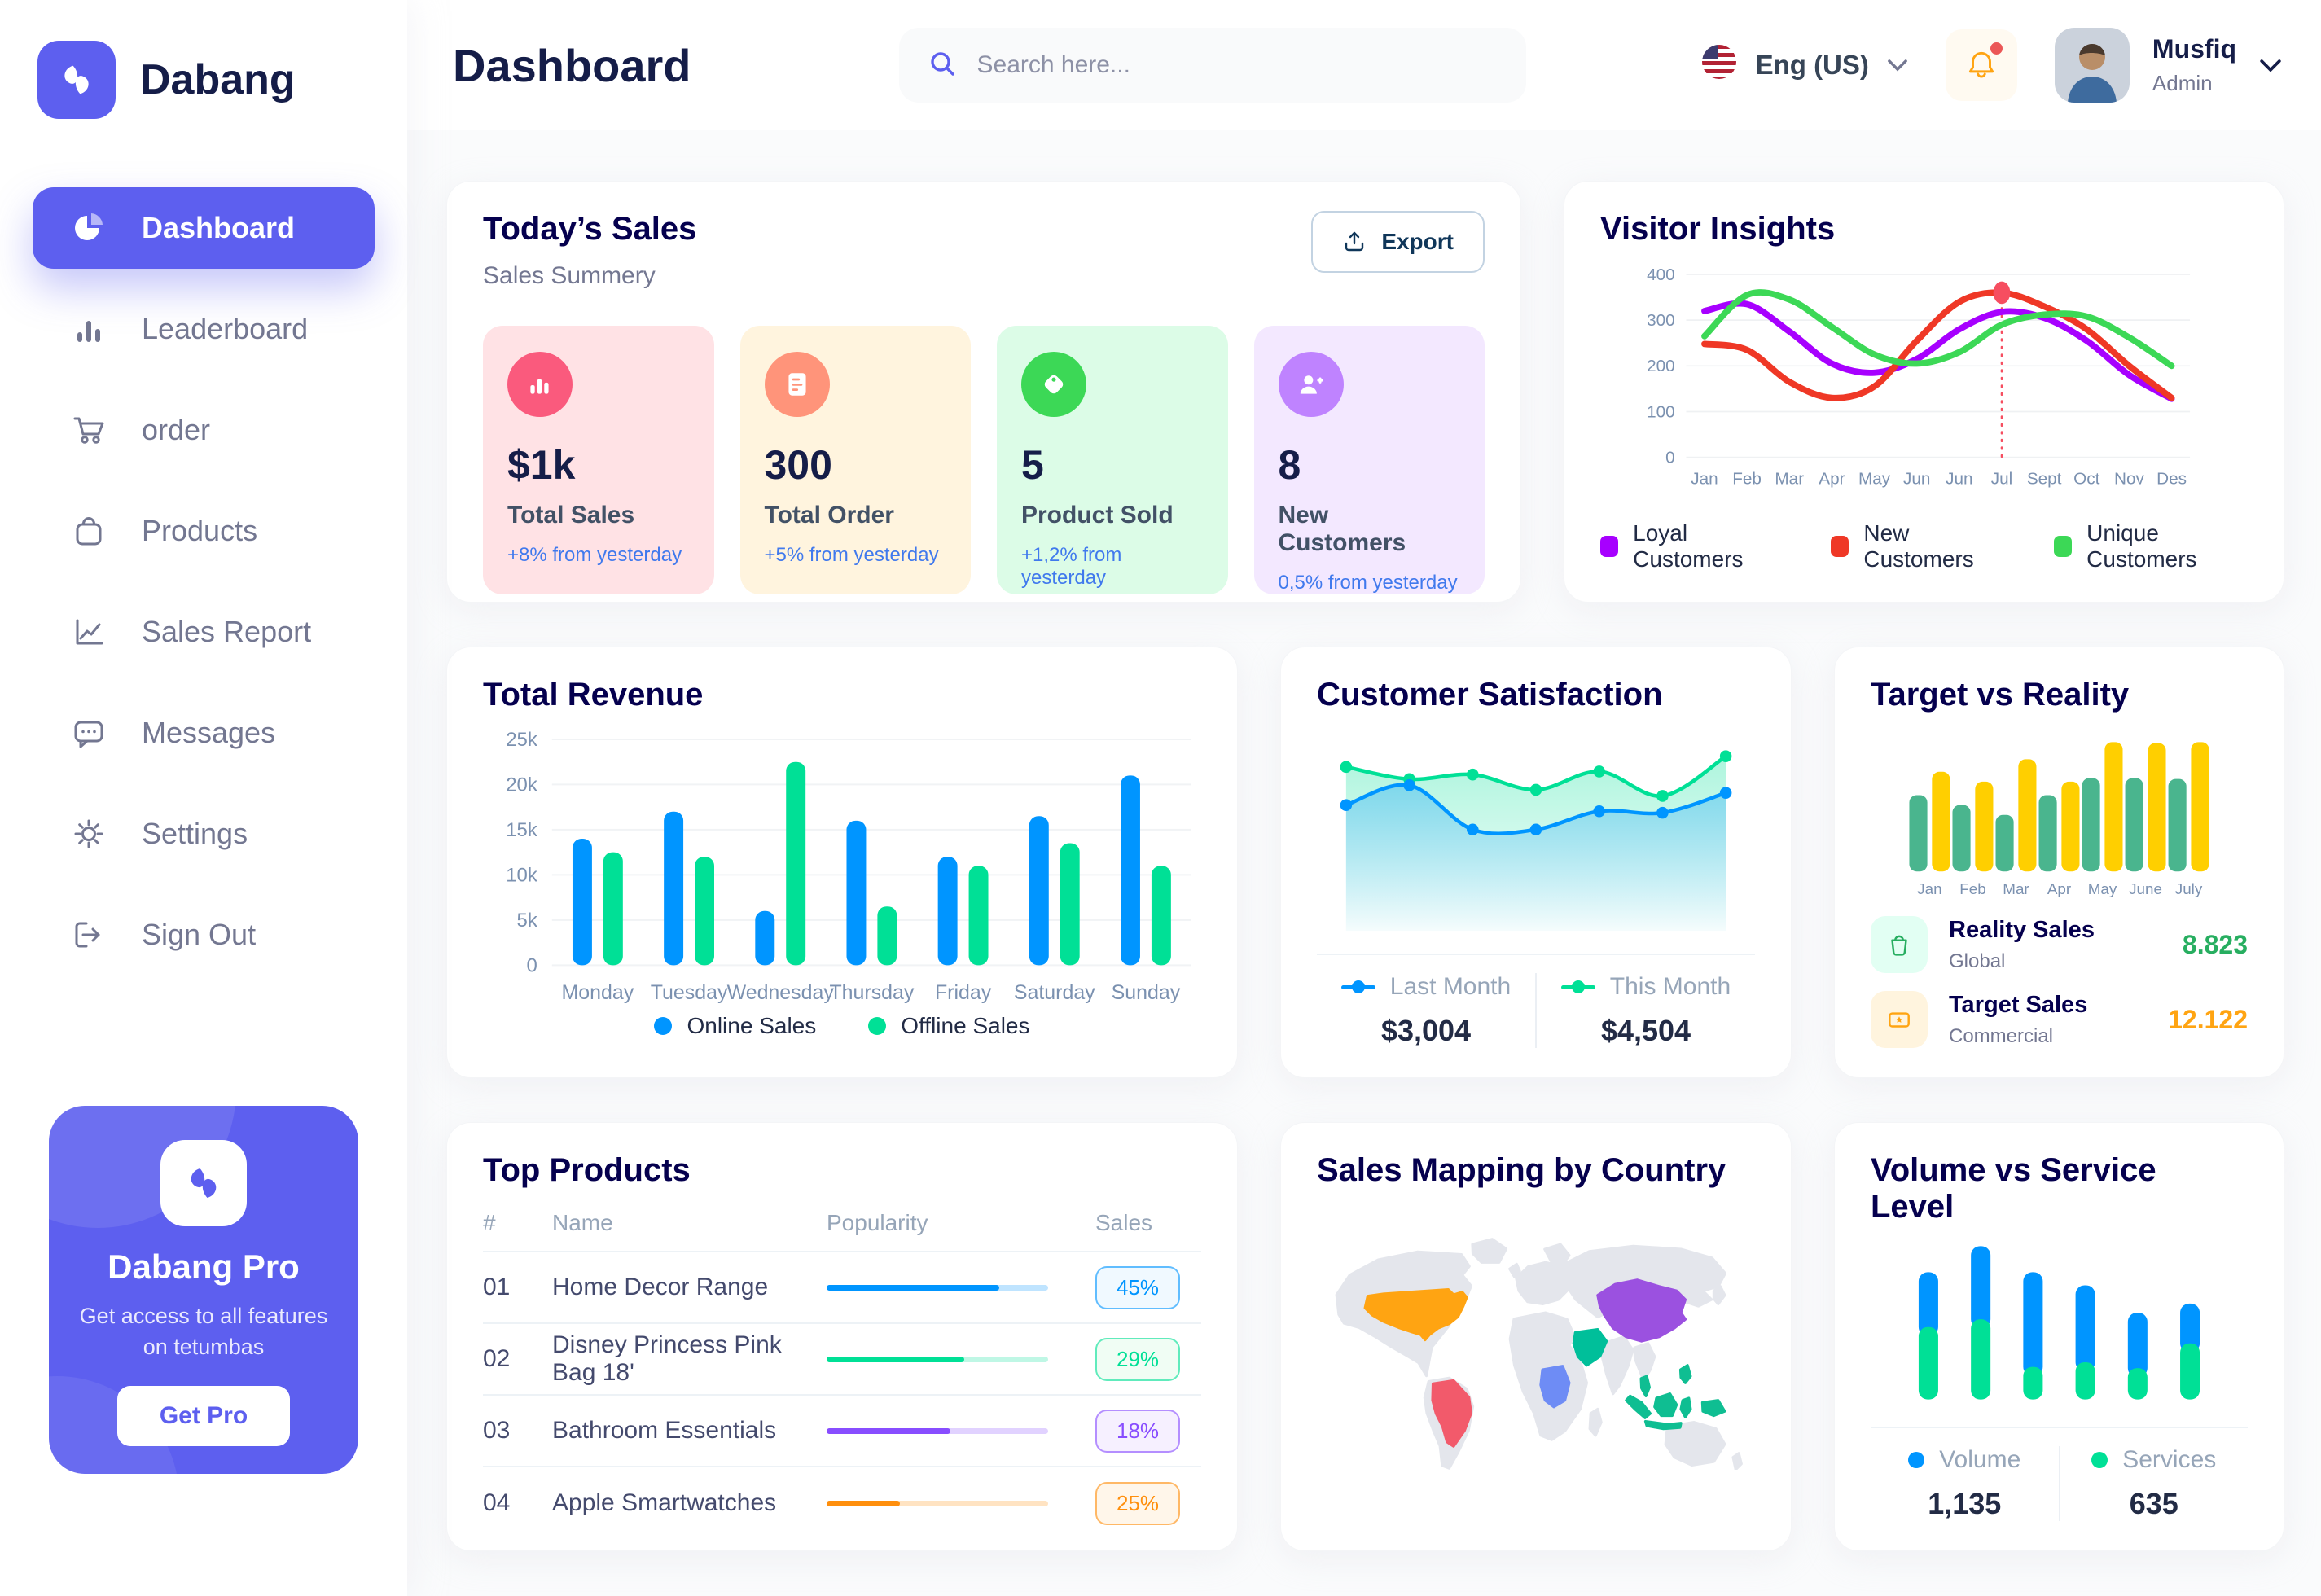 The height and width of the screenshot is (1596, 2321). Describe the element at coordinates (1899, 1019) in the screenshot. I see `ticket-icon` at that location.